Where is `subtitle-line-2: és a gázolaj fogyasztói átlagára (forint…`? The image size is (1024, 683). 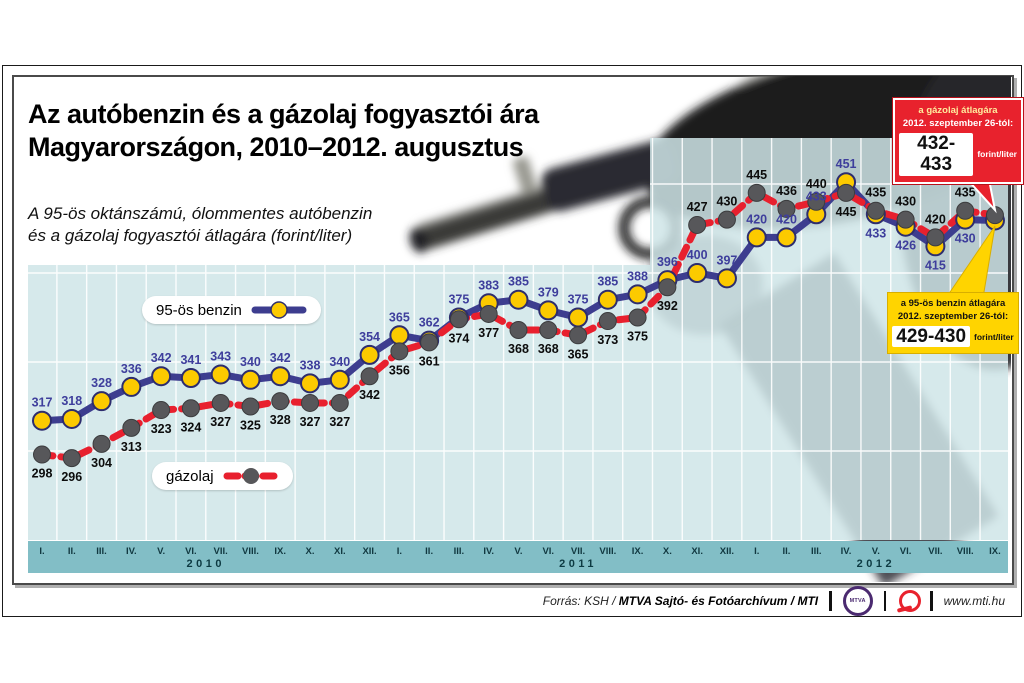 subtitle-line-2: és a gázolaj fogyasztói átlagára (forint… is located at coordinates (190, 236).